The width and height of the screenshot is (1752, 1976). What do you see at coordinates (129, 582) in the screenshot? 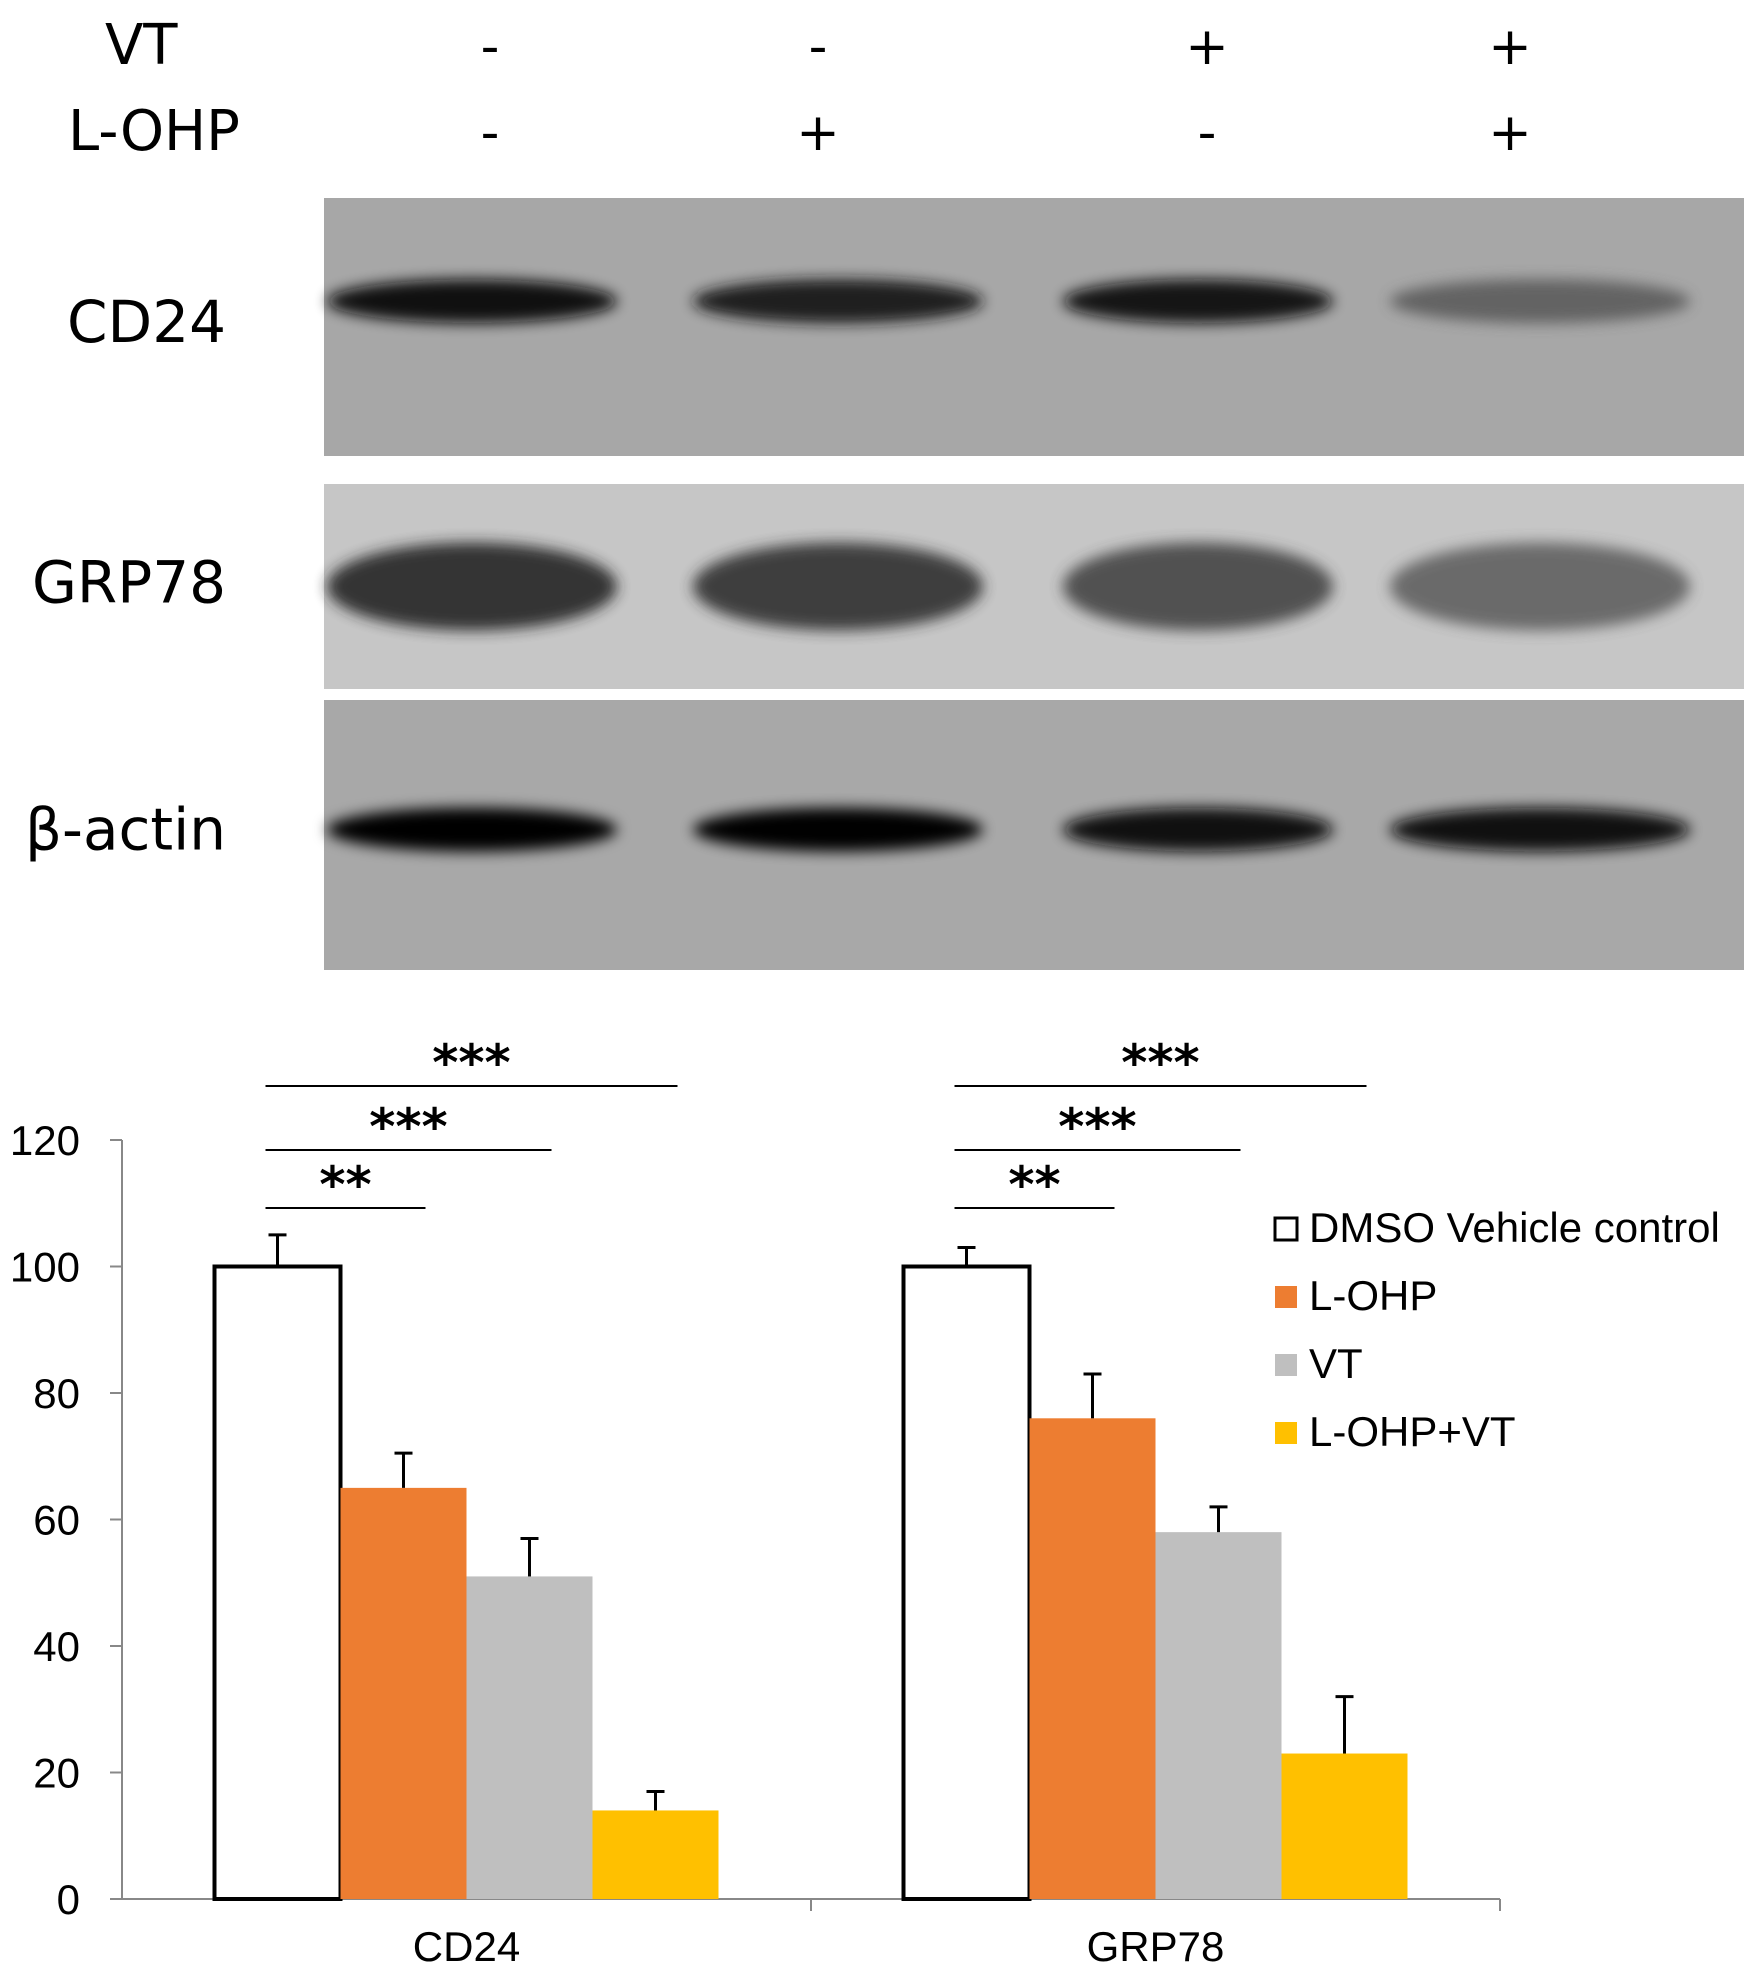
I see `blot-panel-label: GRP78` at bounding box center [129, 582].